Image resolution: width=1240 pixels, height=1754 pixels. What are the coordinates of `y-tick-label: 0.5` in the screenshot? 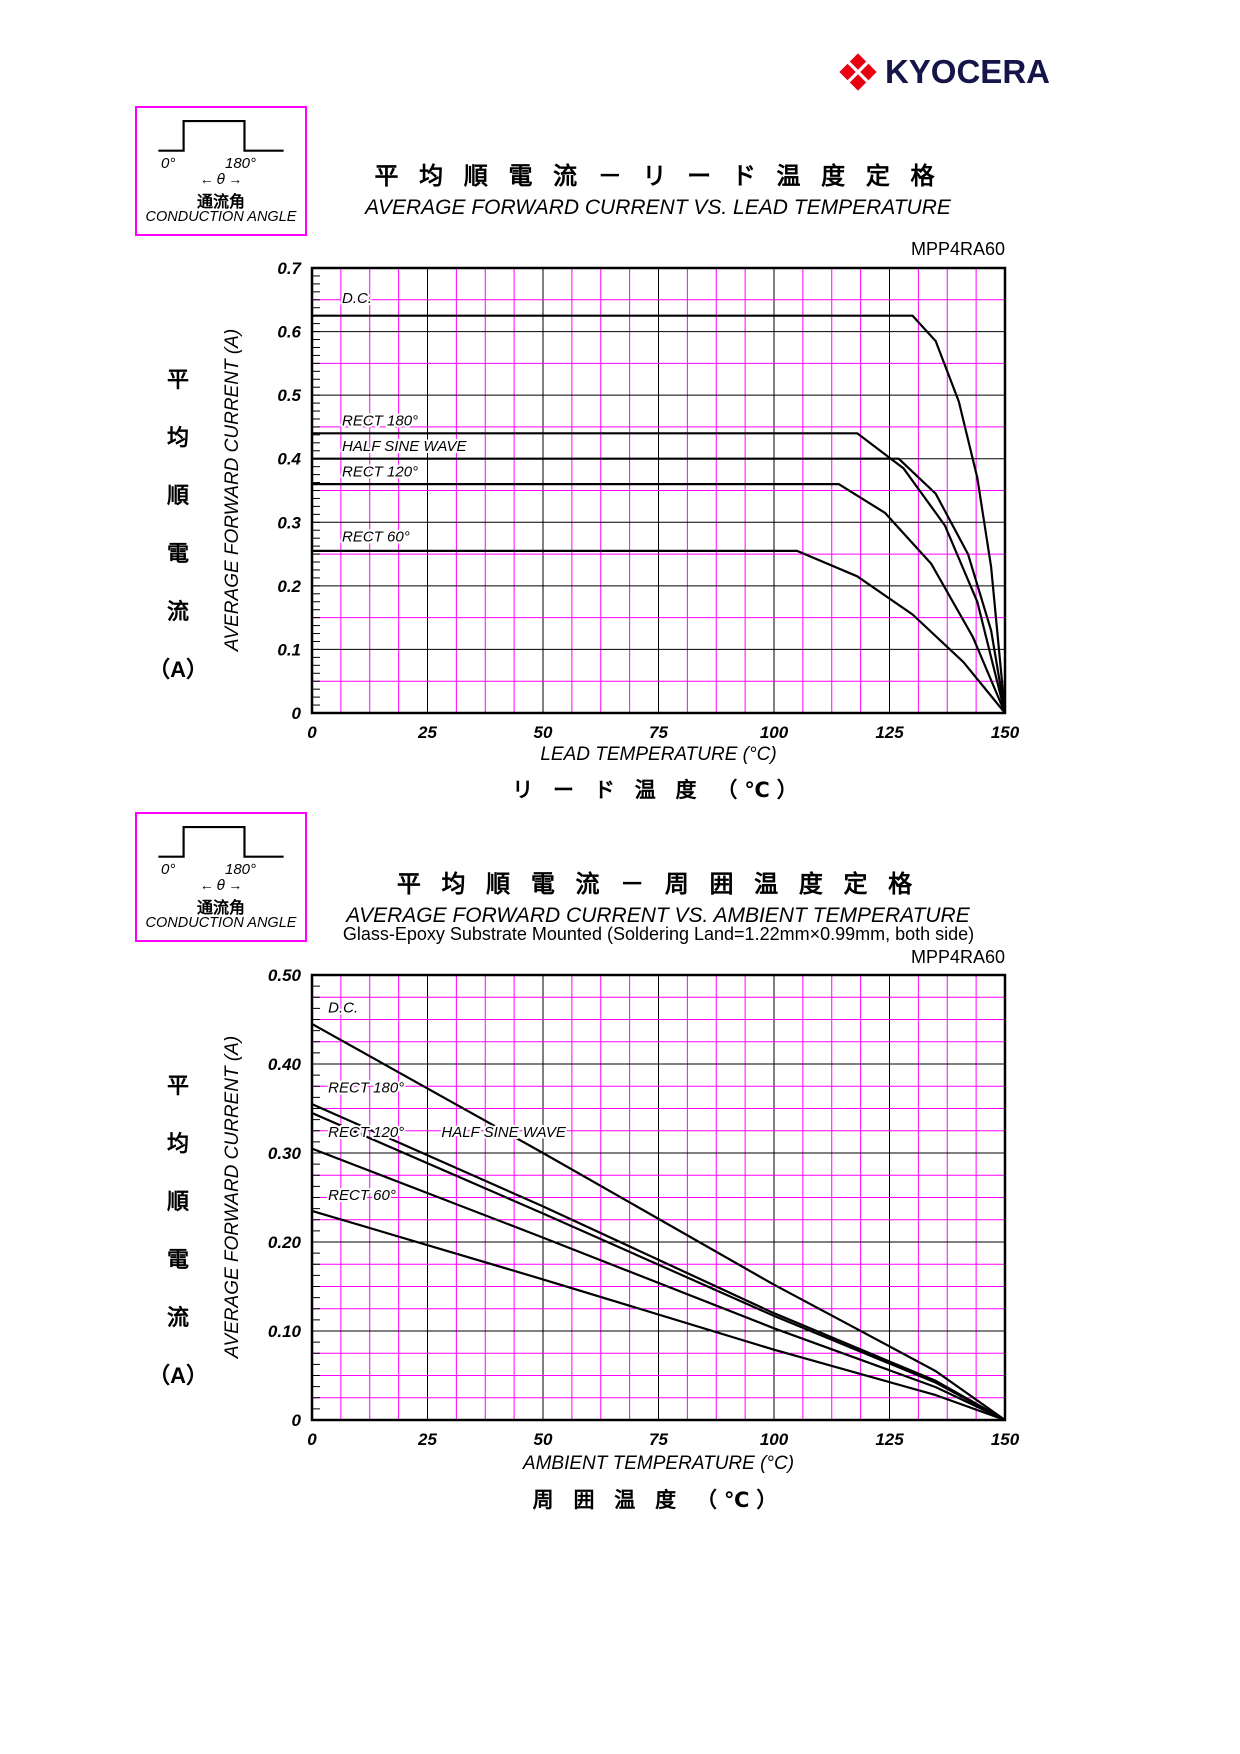 It's located at (289, 395).